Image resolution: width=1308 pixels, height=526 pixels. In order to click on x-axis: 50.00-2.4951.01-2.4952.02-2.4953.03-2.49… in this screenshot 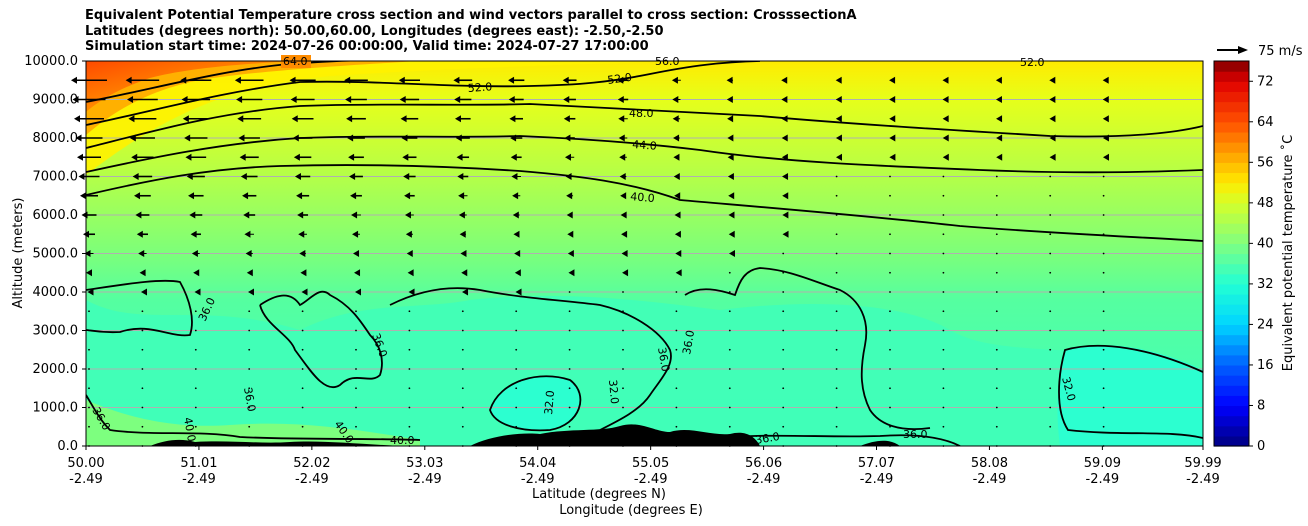, I will do `click(644, 466)`.